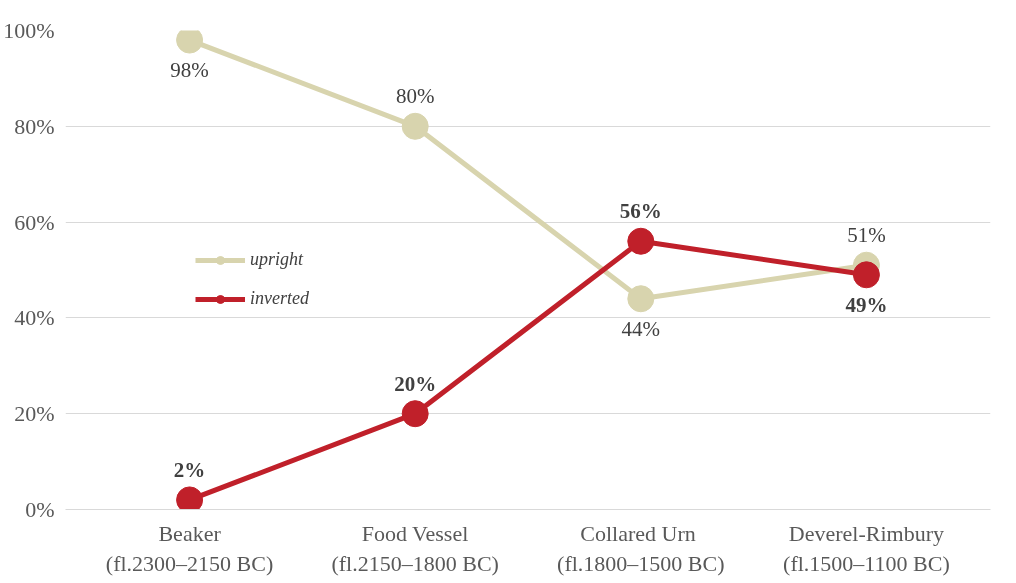  I want to click on x-tick-label: Collared Urn (fl.1800–1500 BC), so click(641, 548).